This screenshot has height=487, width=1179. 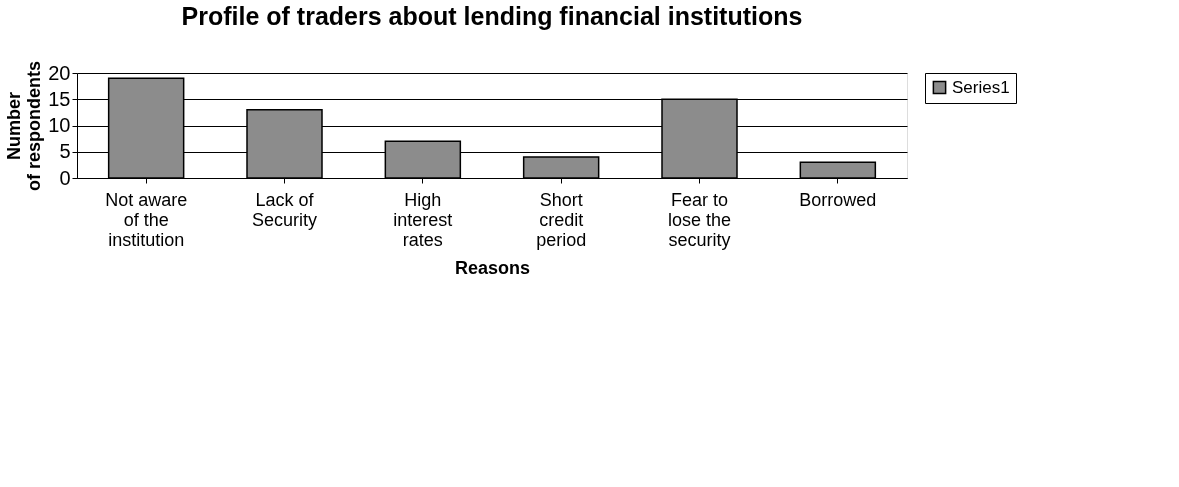 I want to click on chart-title: Profile of traders about lending financial institutions, so click(x=492, y=16).